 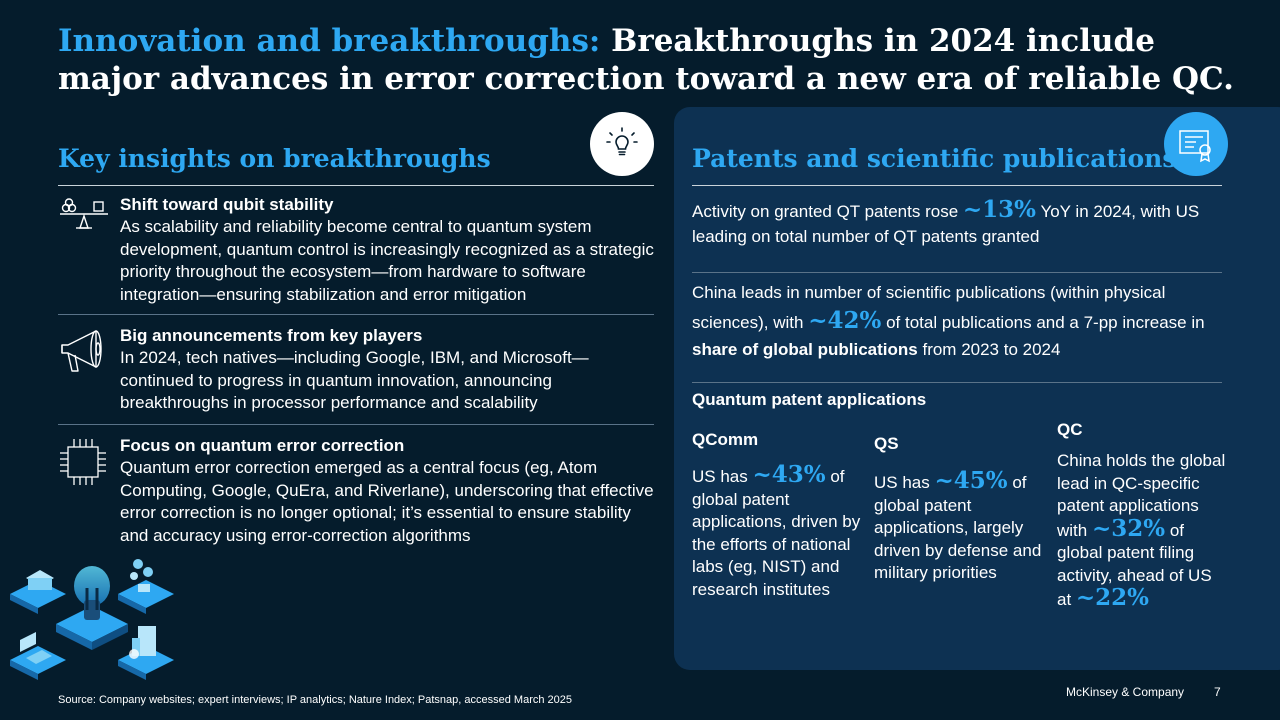 I want to click on left-section-heading: Key insights on breakthroughs, so click(x=274, y=158).